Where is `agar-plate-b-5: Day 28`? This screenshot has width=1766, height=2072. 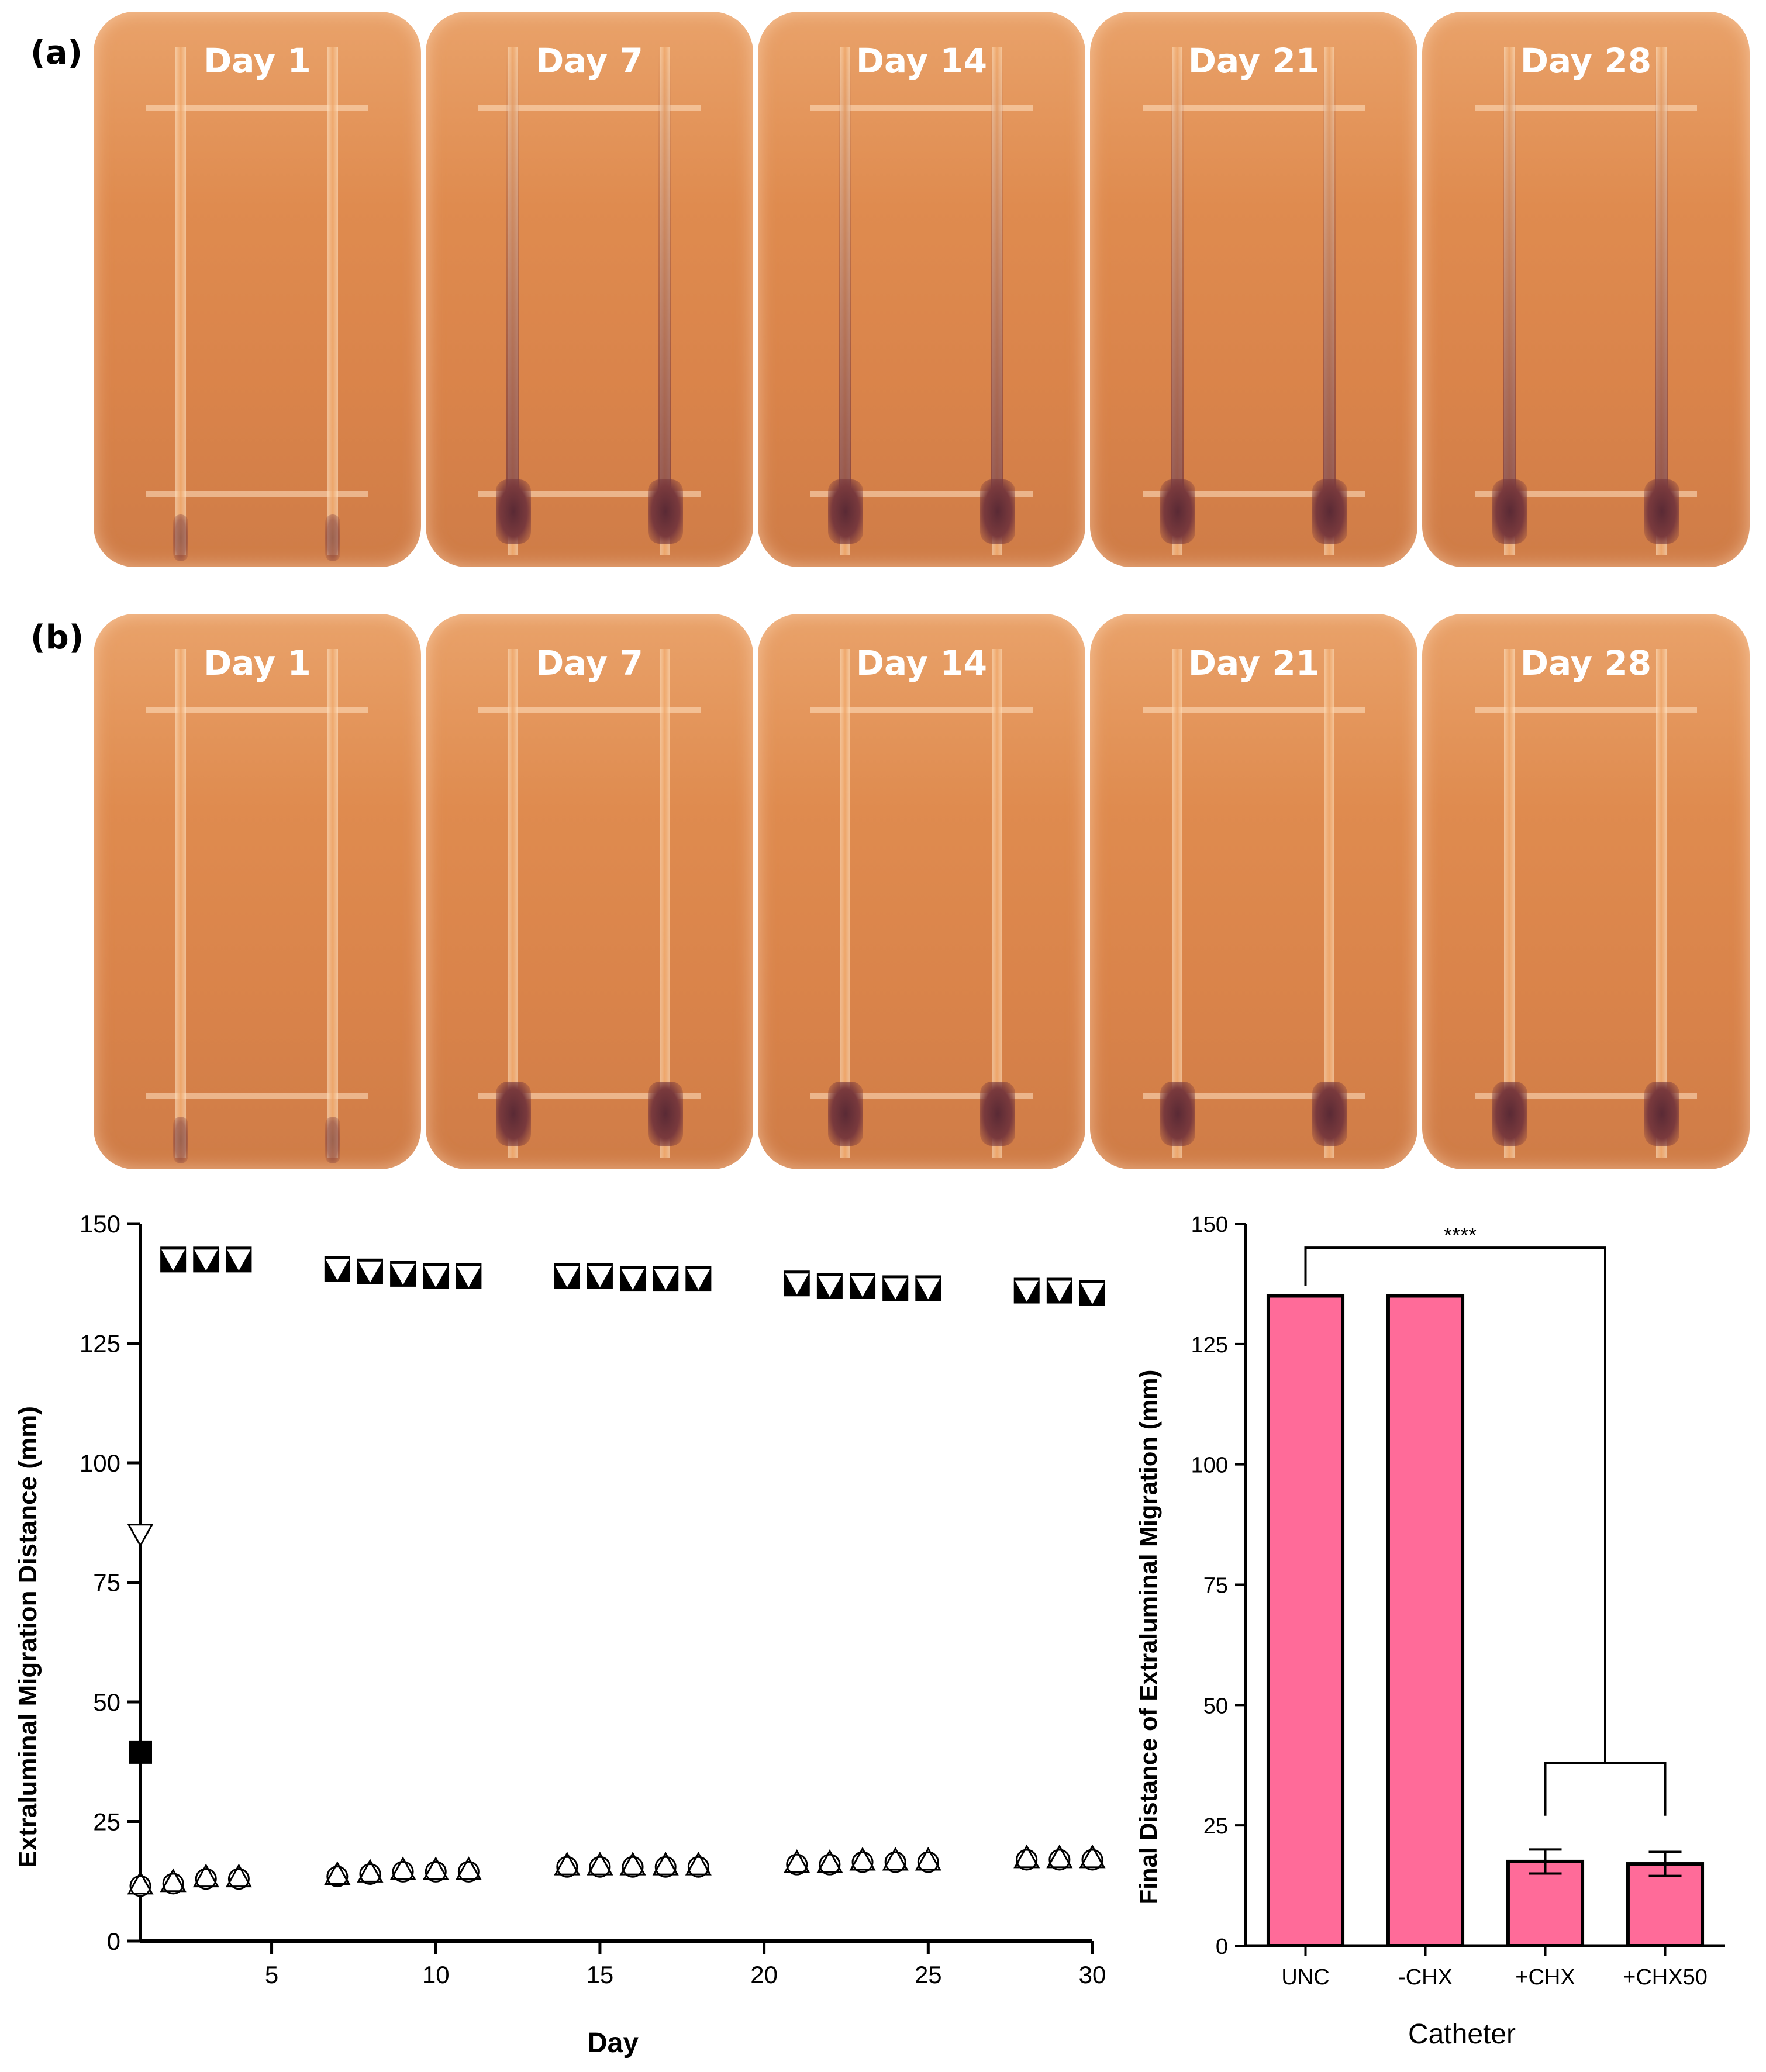 agar-plate-b-5: Day 28 is located at coordinates (1586, 891).